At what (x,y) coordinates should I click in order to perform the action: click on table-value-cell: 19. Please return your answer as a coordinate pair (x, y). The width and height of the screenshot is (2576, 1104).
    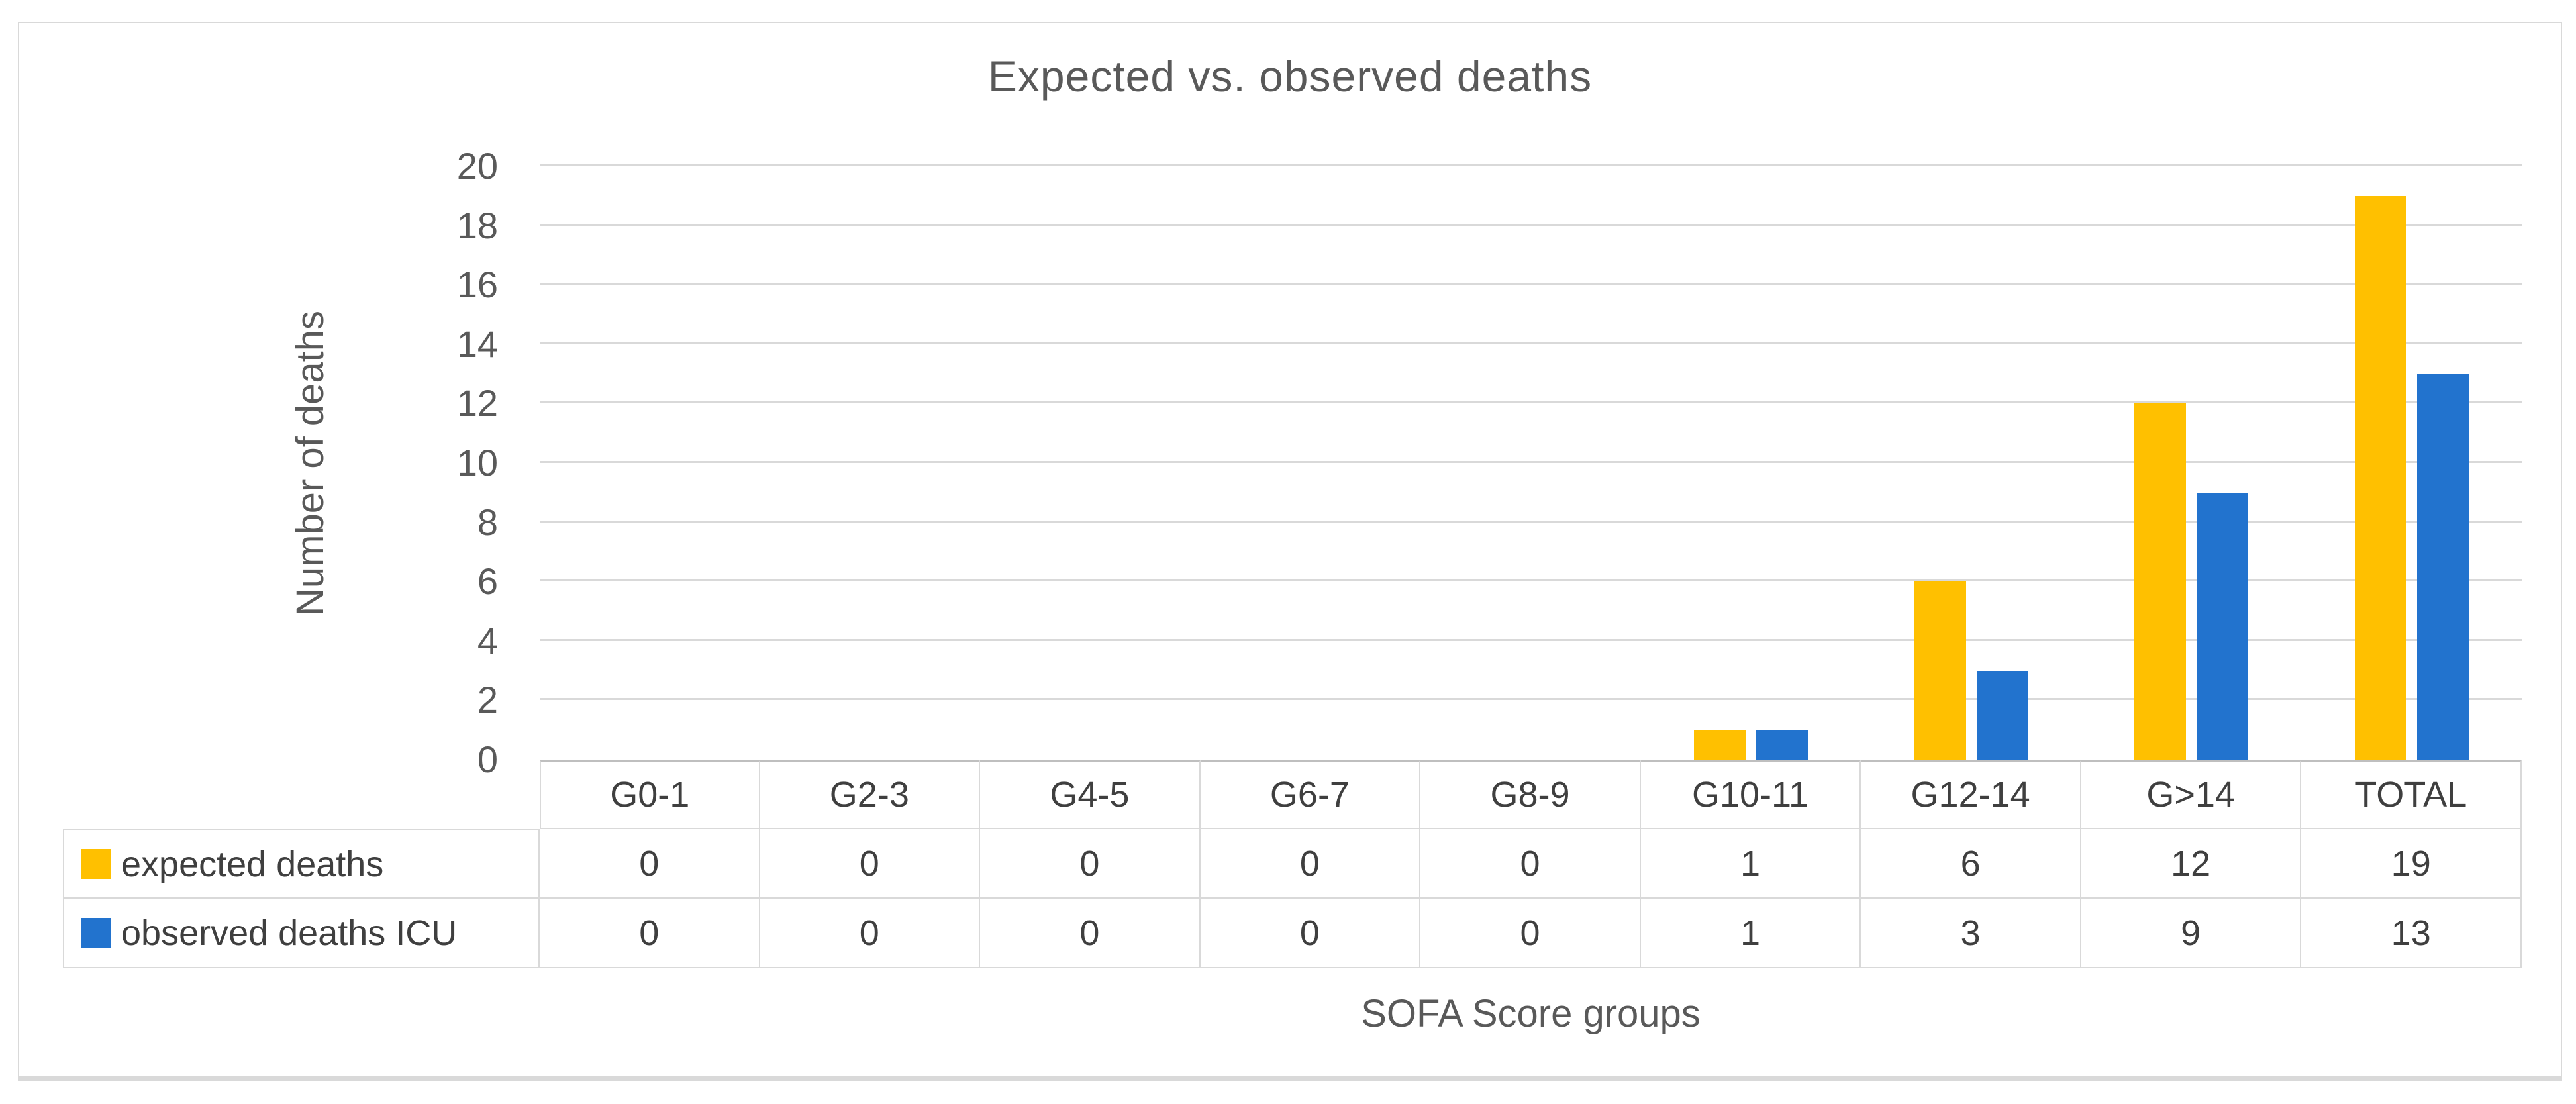
    Looking at the image, I should click on (2411, 864).